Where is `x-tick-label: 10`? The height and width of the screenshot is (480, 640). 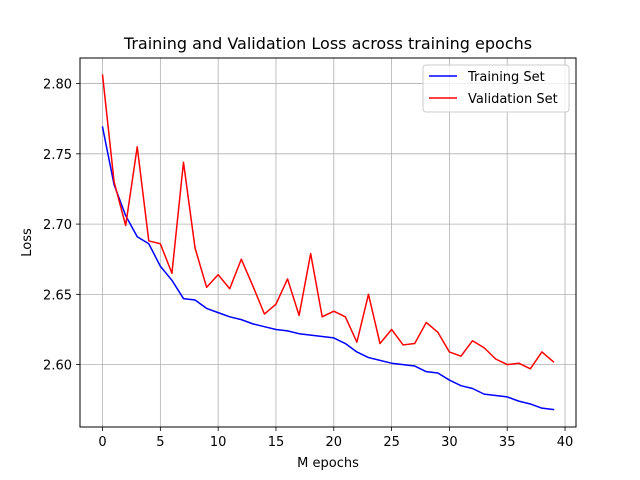 x-tick-label: 10 is located at coordinates (218, 442).